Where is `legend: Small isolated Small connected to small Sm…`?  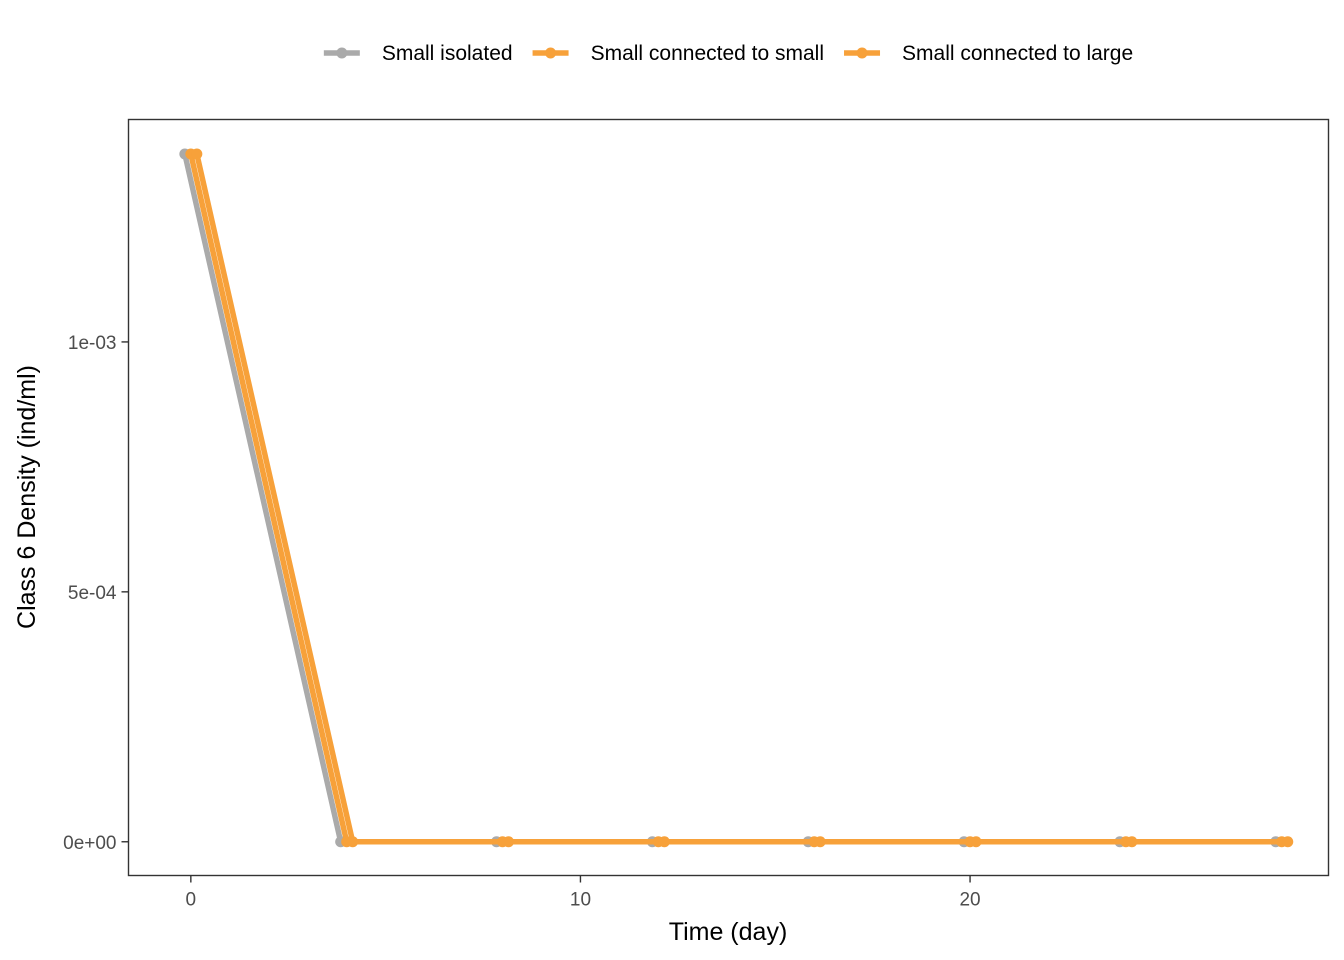 legend: Small isolated Small connected to small Sm… is located at coordinates (728, 53).